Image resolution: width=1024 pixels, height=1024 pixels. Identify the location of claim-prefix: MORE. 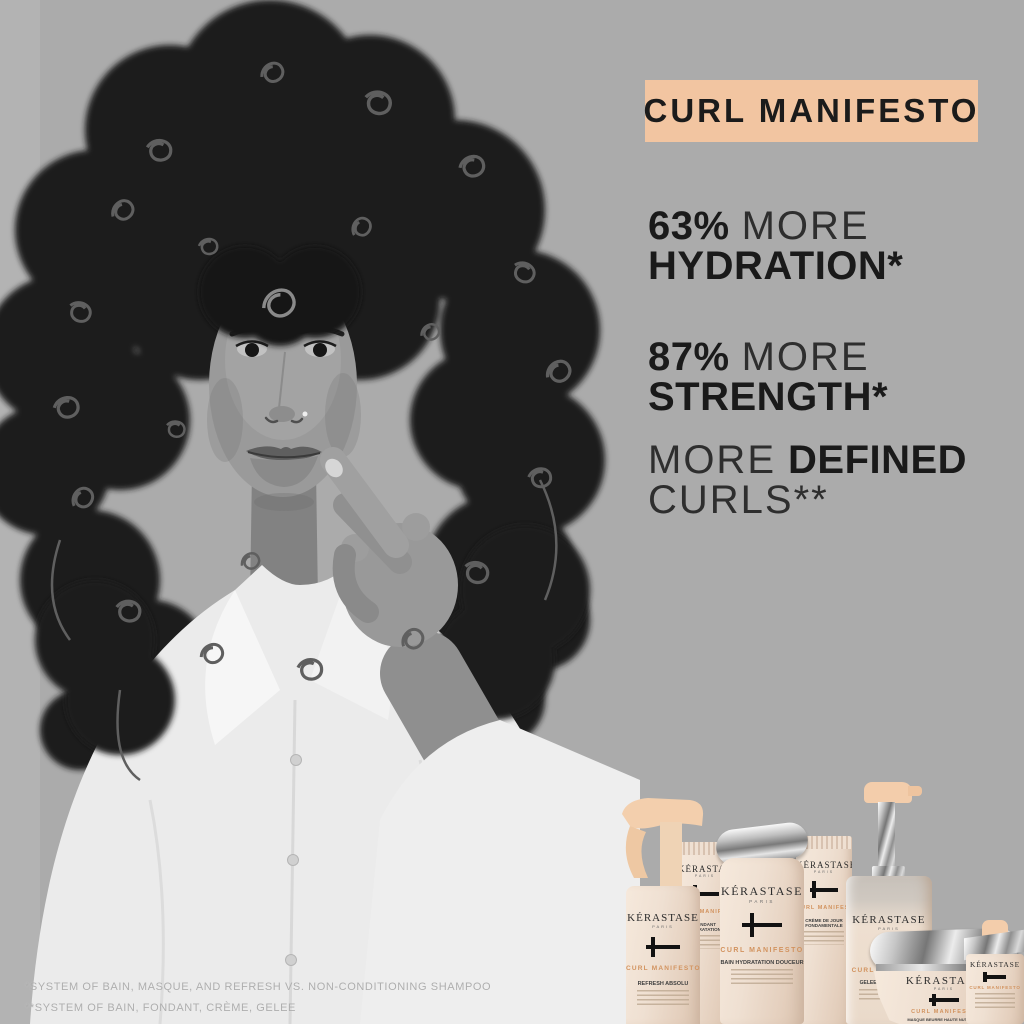
(712, 460).